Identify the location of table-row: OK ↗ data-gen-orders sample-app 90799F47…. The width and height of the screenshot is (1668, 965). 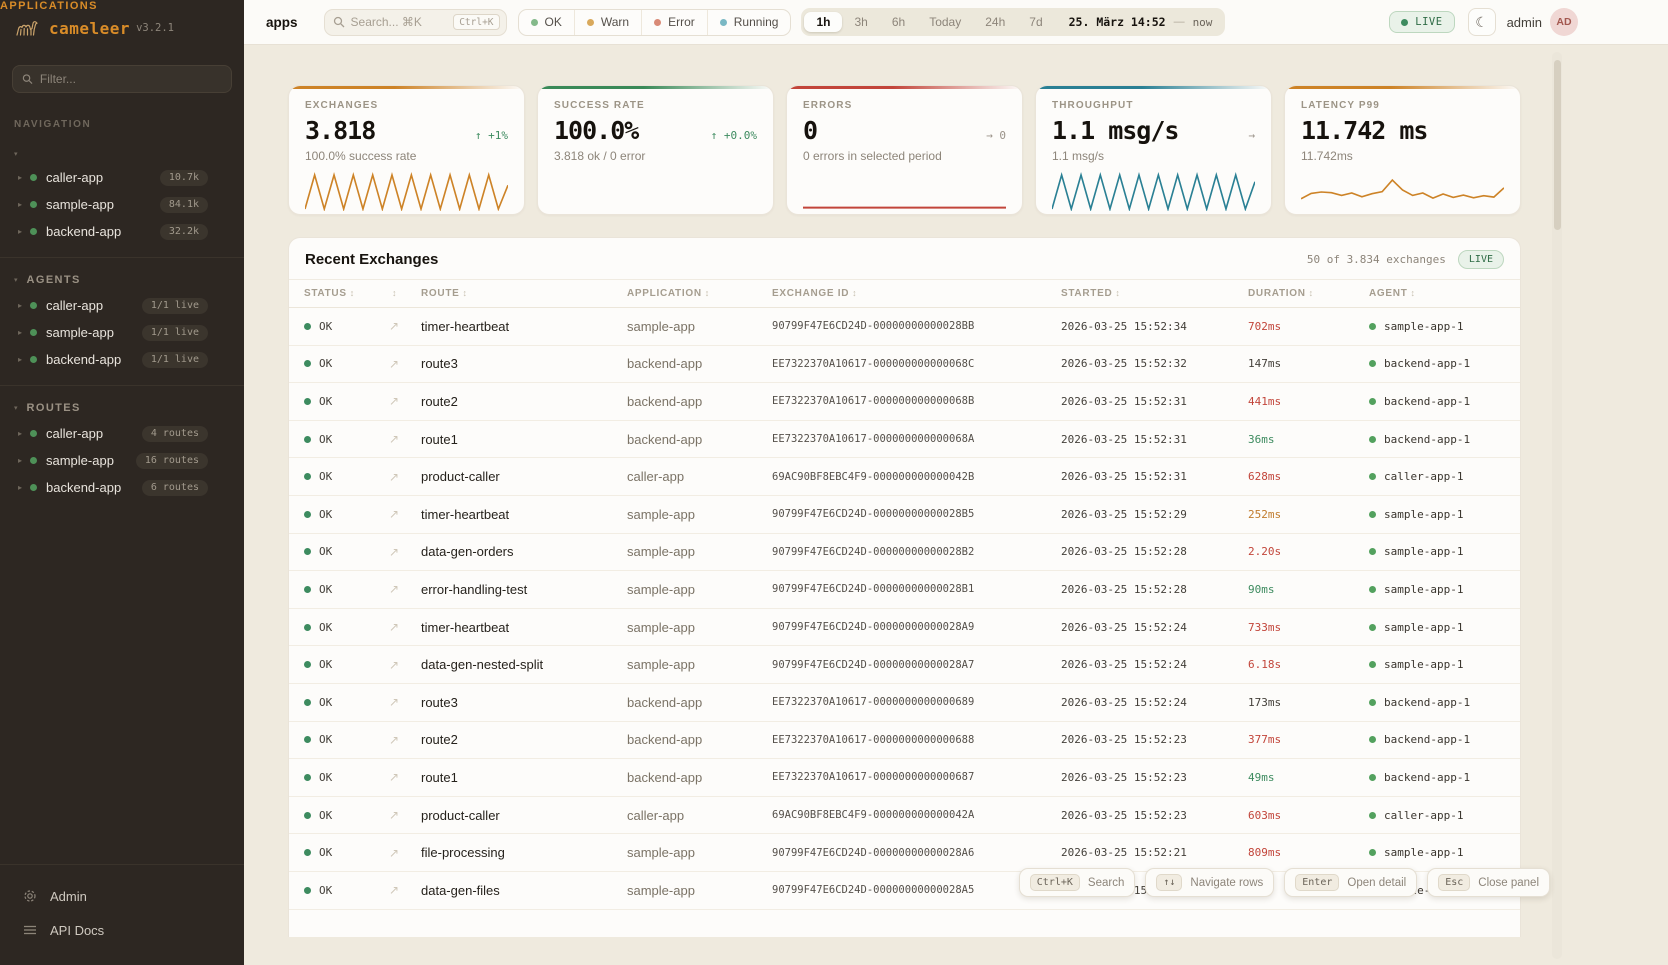
(904, 553).